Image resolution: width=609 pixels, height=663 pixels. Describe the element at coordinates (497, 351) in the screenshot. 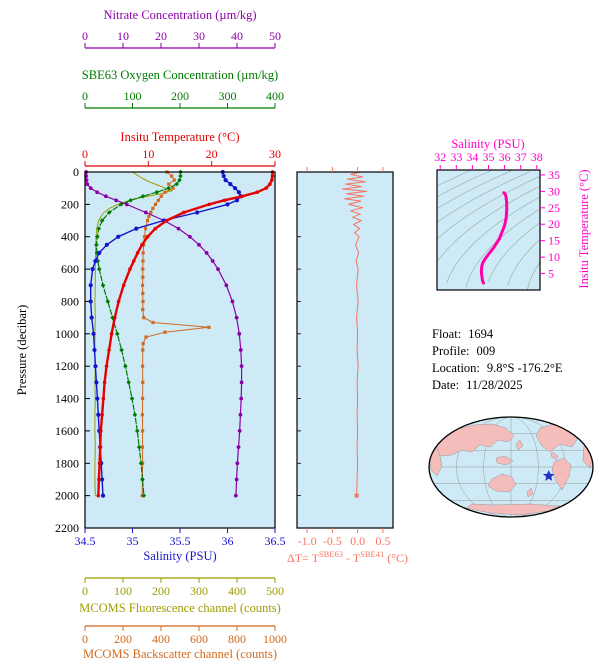

I see `profile-row: Profile: 009` at that location.